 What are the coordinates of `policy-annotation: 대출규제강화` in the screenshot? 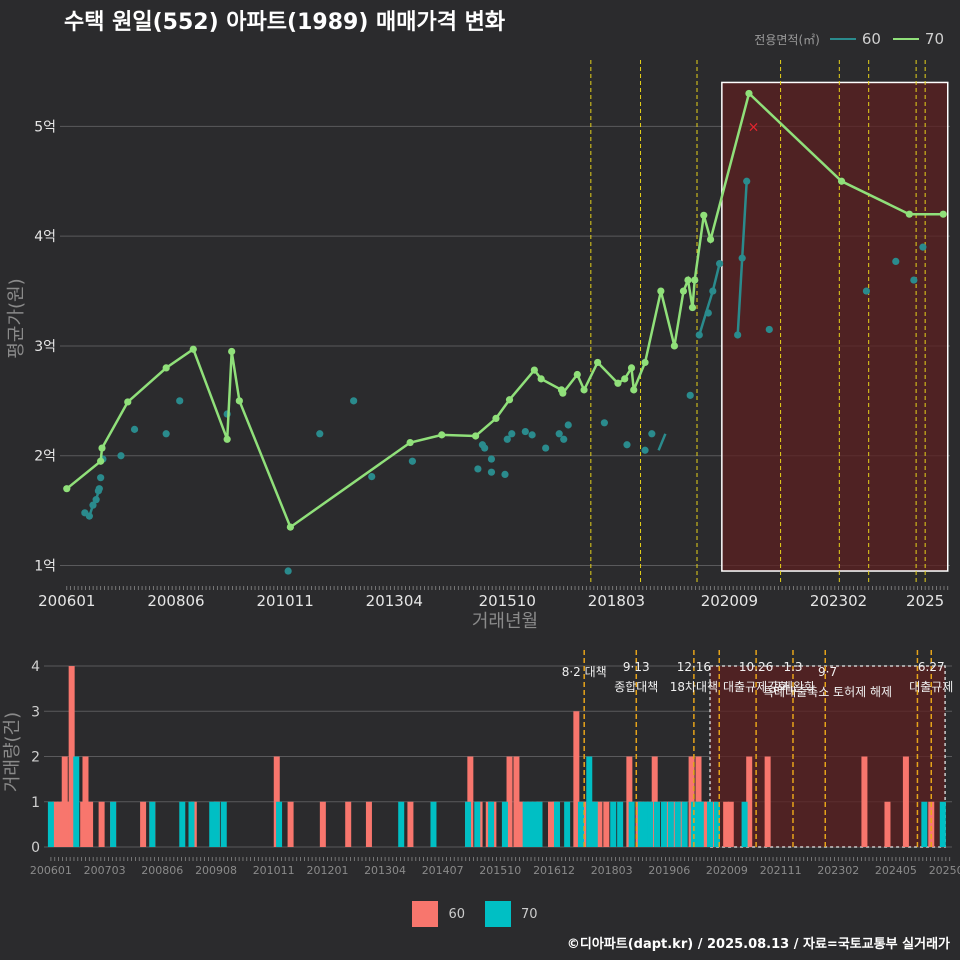 It's located at (756, 687).